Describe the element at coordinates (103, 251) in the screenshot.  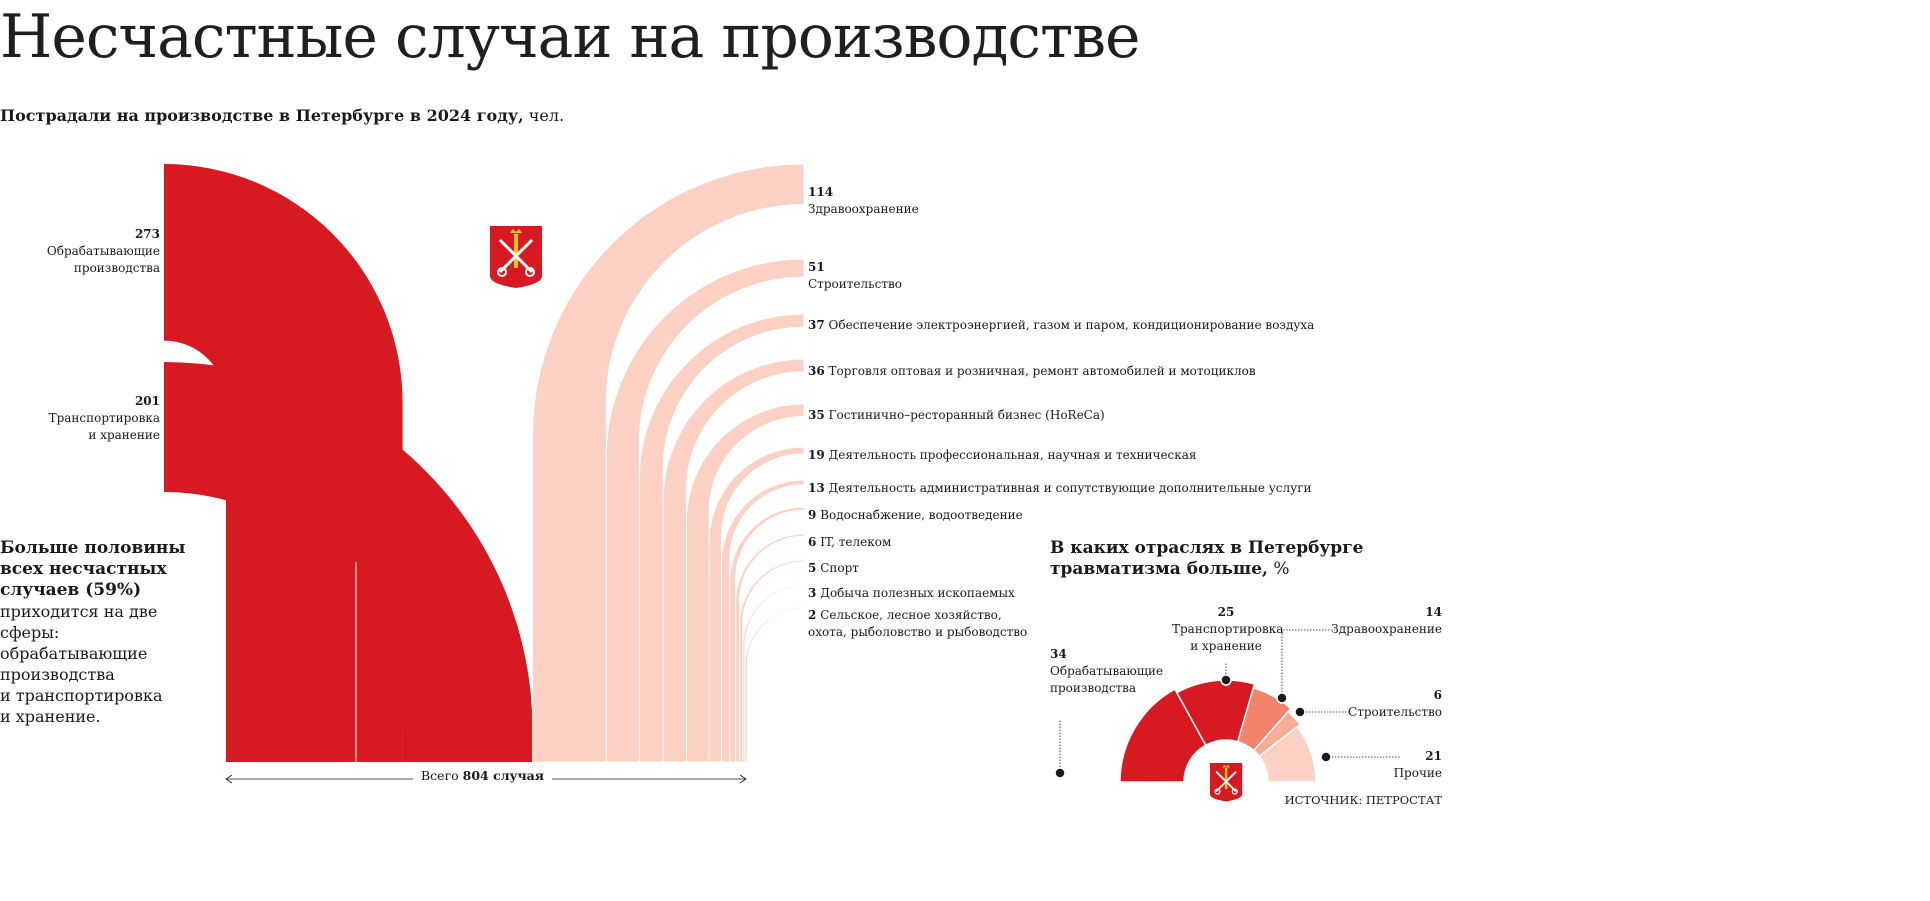
I see `label-manufacturing: 273 Обрабатывающие производства` at that location.